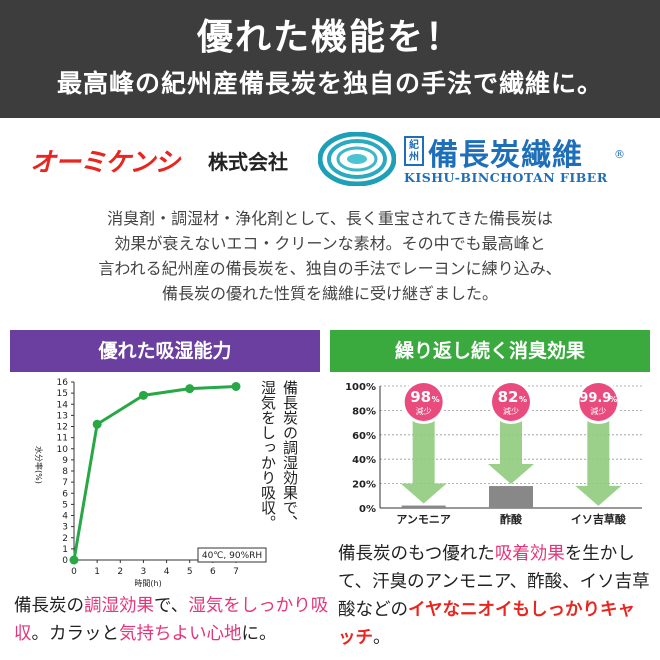  Describe the element at coordinates (330, 243) in the screenshot. I see `intro-line: 効果が衰えないエコ・クリーンな素材。その中でも最高峰と` at that location.